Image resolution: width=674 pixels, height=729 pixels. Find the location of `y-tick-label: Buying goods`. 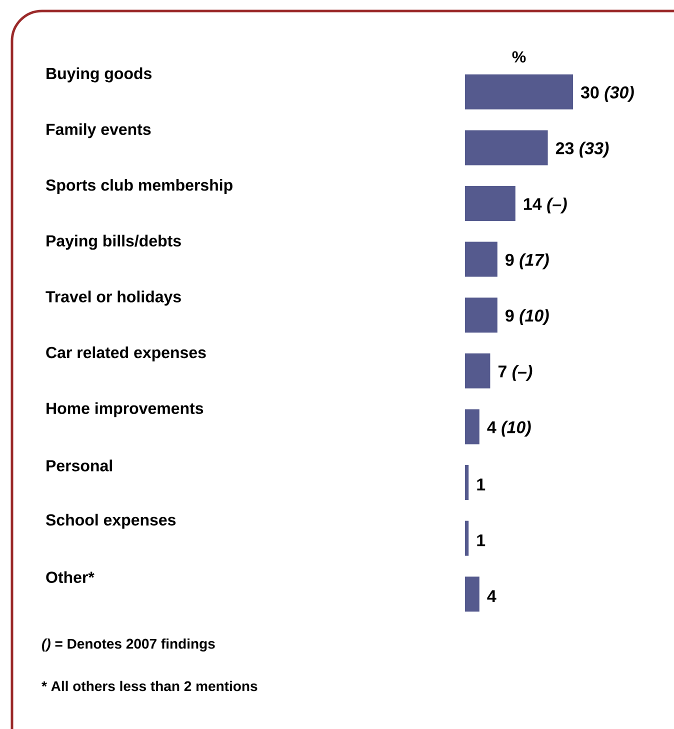

y-tick-label: Buying goods is located at coordinates (99, 74).